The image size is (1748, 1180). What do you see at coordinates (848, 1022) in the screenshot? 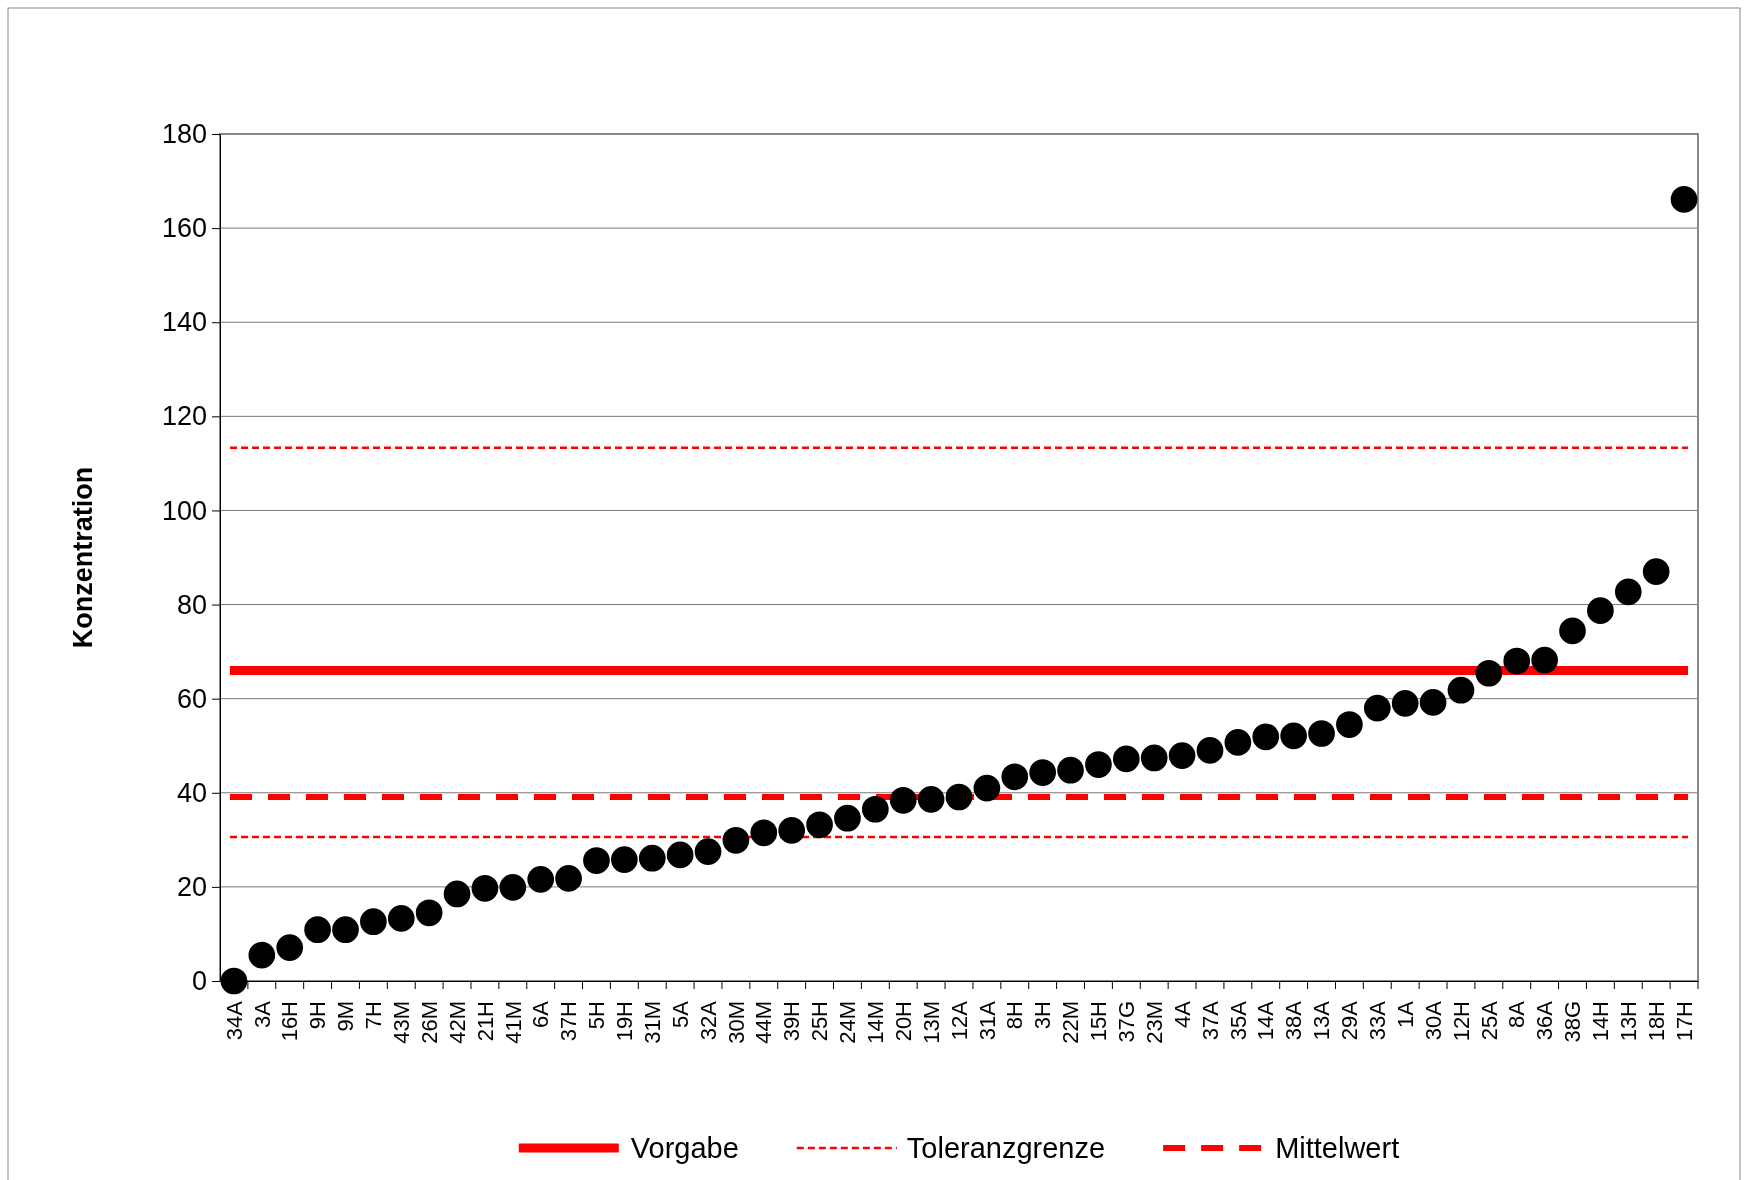
I see `x-tick-label: 24M` at bounding box center [848, 1022].